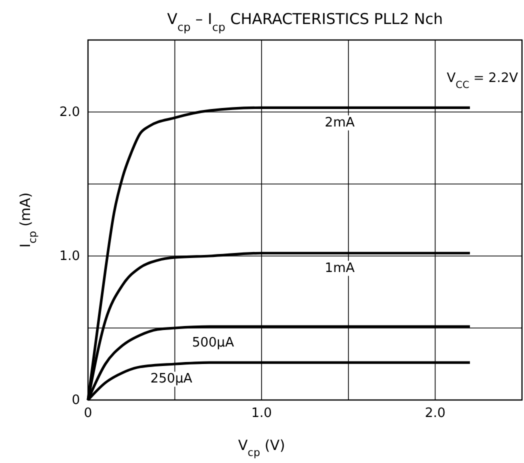 Image resolution: width=524 pixels, height=463 pixels. What do you see at coordinates (88, 414) in the screenshot?
I see `x-tick-label: 0` at bounding box center [88, 414].